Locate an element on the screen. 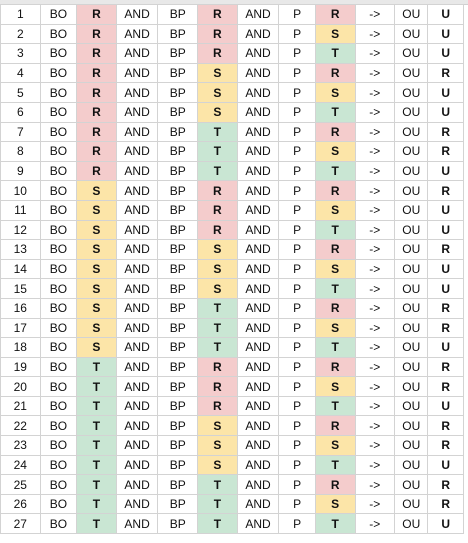 The width and height of the screenshot is (468, 543). row-number-cell: 17 is located at coordinates (20, 328).